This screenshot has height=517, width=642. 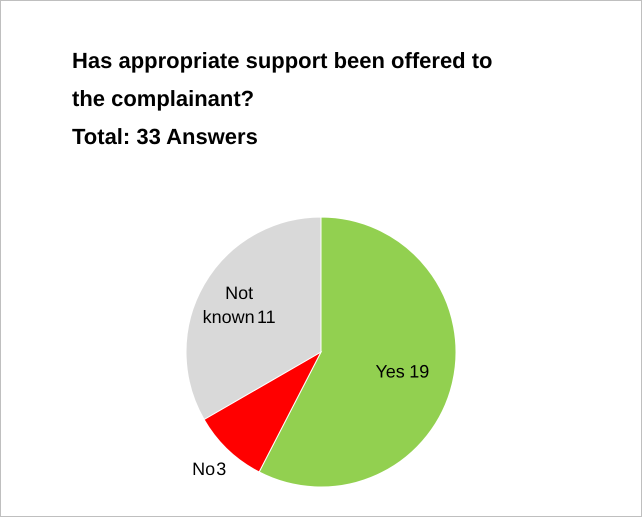 I want to click on slice-label: Yes, so click(x=390, y=372).